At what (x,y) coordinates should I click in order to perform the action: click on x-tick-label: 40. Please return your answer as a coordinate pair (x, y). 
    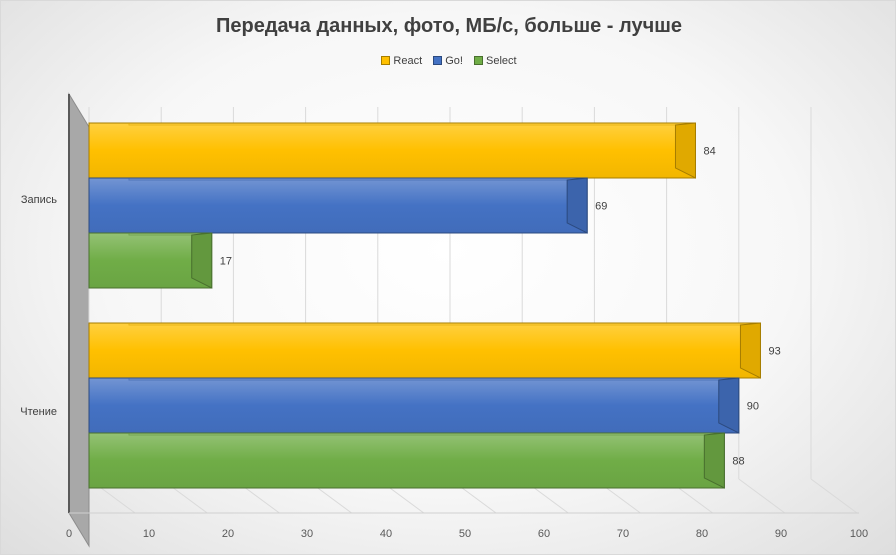
    Looking at the image, I should click on (386, 534).